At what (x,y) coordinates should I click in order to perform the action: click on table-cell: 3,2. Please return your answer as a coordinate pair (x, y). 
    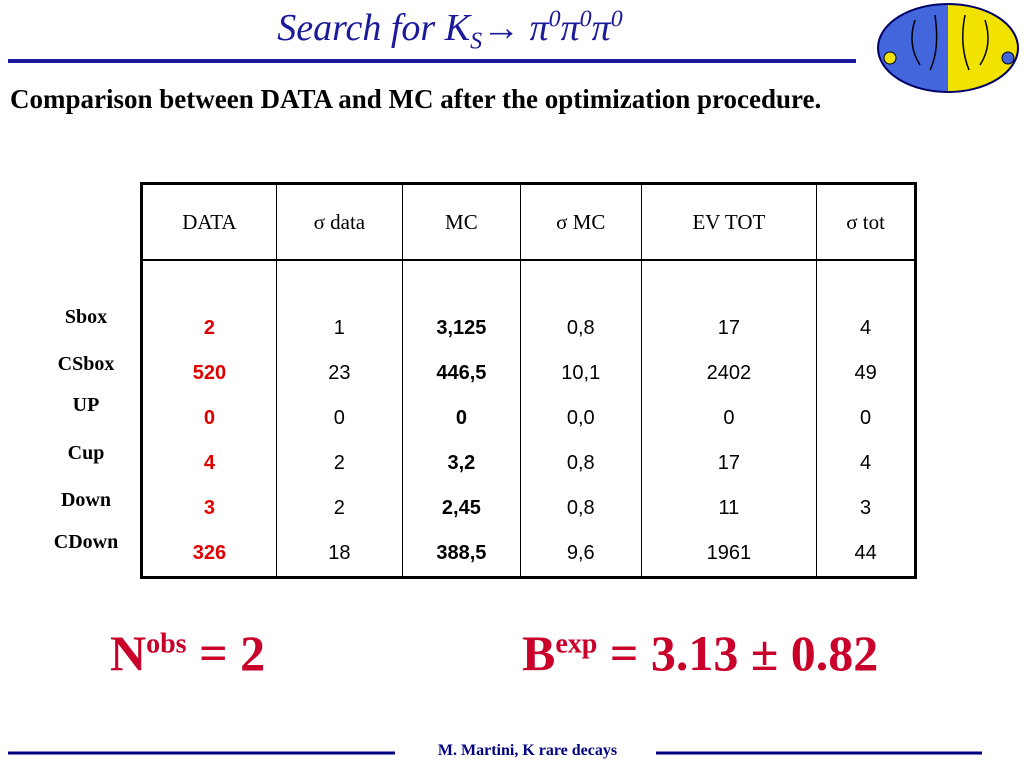
    Looking at the image, I should click on (461, 463).